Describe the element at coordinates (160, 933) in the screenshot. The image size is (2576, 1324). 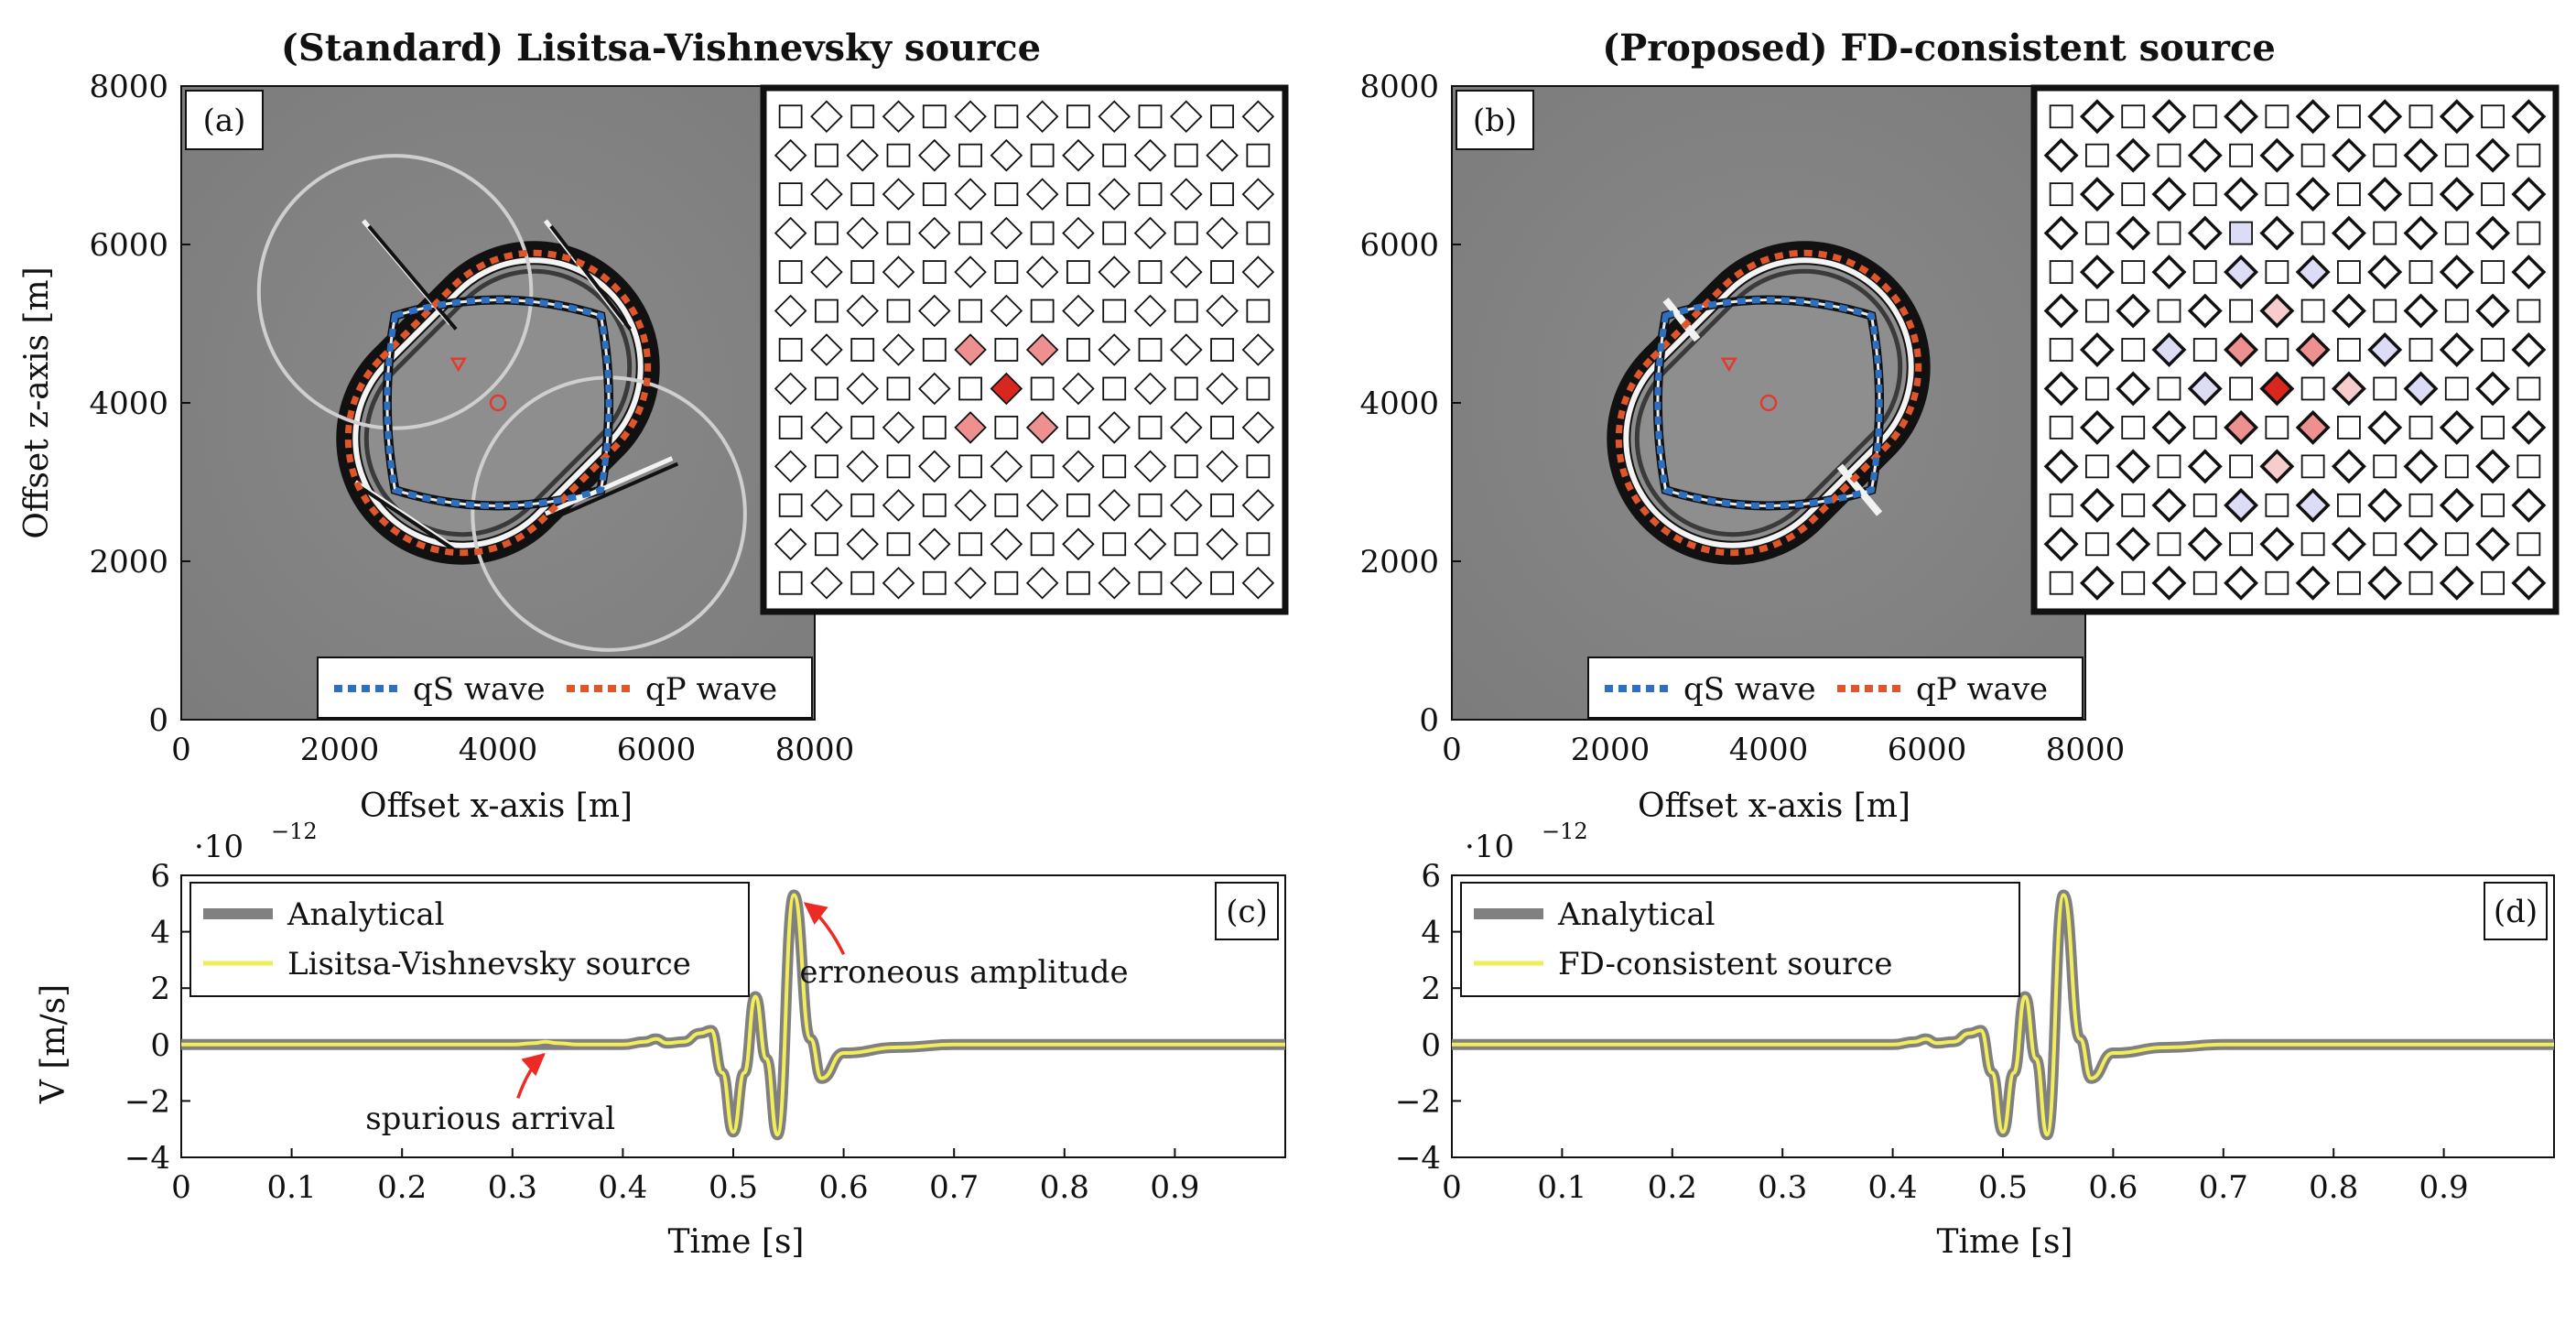
I see `y-tick-label: 4` at that location.